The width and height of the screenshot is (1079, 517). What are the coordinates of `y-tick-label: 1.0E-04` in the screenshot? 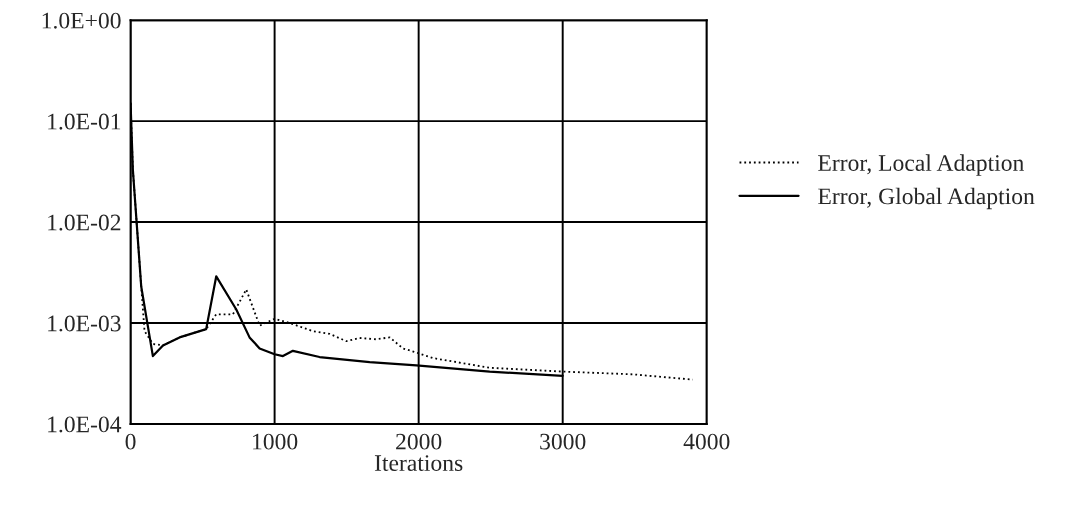 It's located at (85, 424).